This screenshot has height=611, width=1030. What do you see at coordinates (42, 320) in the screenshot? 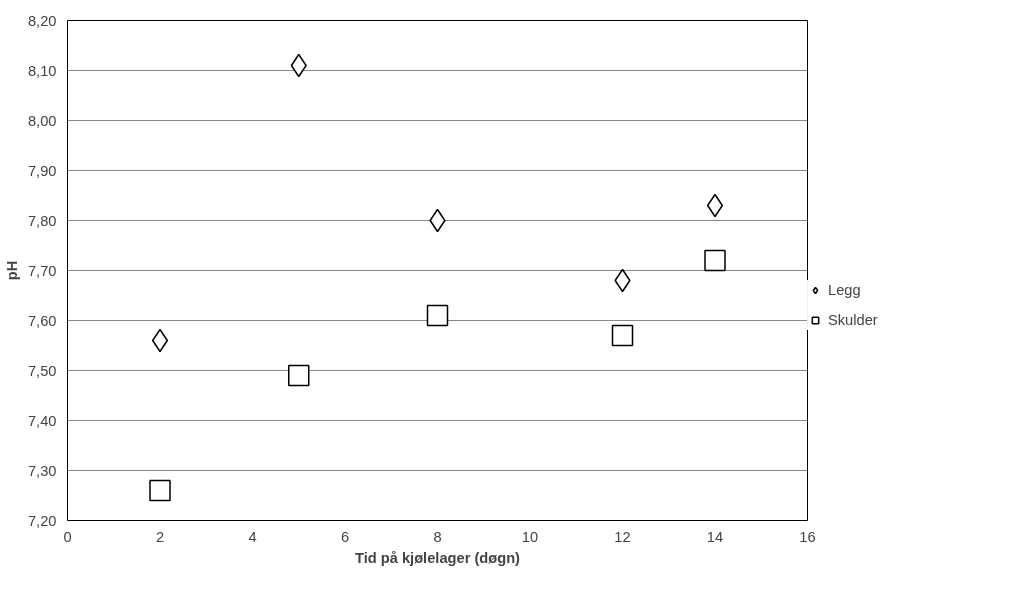
I see `y-tick-label: 7,60` at bounding box center [42, 320].